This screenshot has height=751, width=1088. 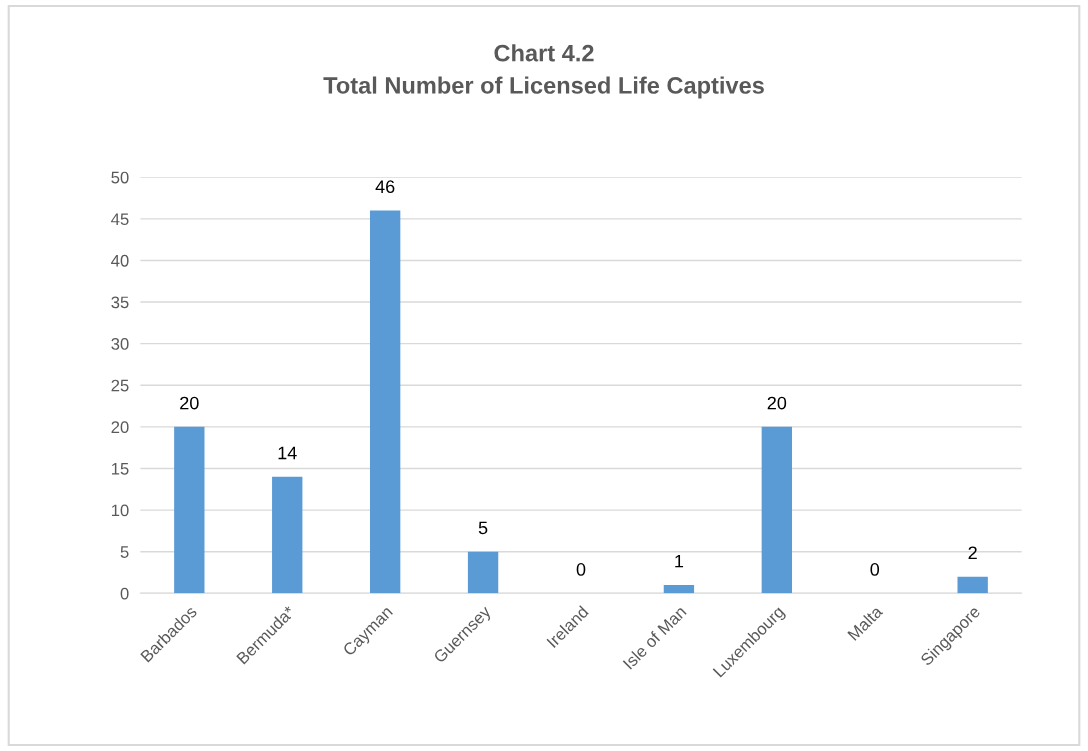 What do you see at coordinates (120, 177) in the screenshot?
I see `y-tick-label: 50` at bounding box center [120, 177].